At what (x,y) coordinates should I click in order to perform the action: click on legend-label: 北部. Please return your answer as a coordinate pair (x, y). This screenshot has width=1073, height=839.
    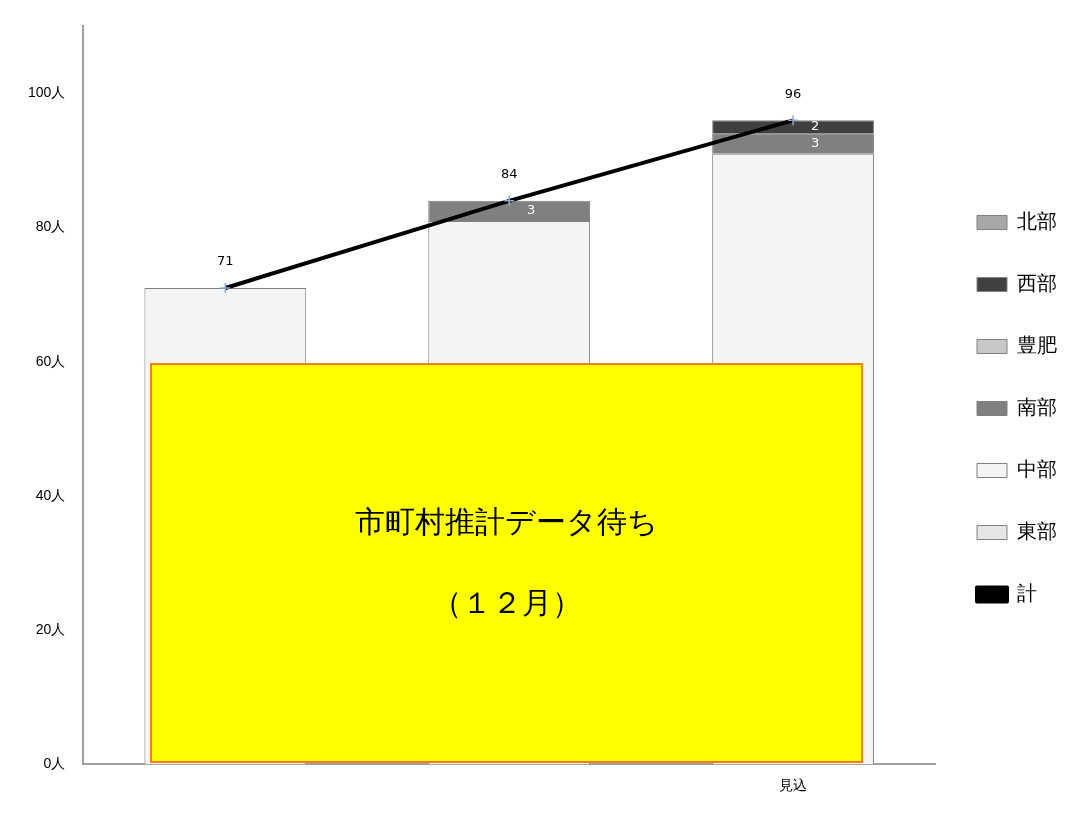
    Looking at the image, I should click on (1037, 220).